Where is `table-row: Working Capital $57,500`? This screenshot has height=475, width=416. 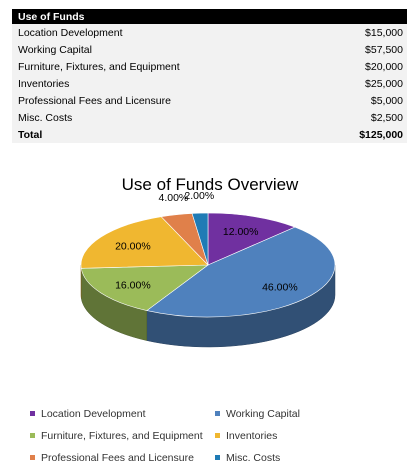 table-row: Working Capital $57,500 is located at coordinates (209, 49).